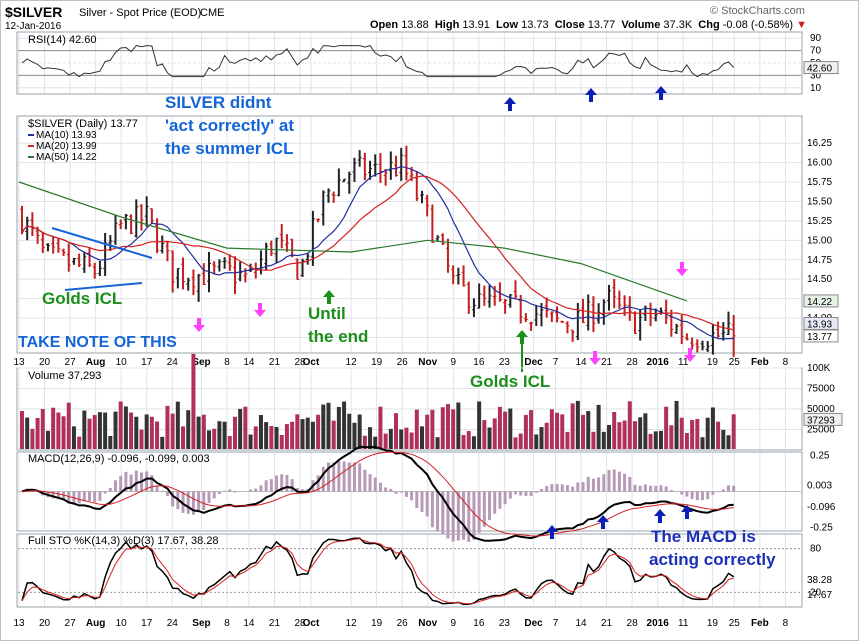 The height and width of the screenshot is (641, 859). I want to click on x-tick-label-price: Nov, so click(427, 362).